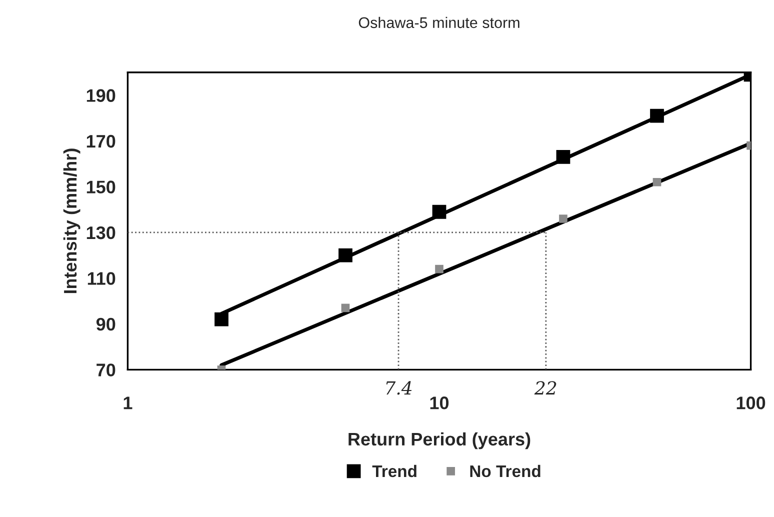 The width and height of the screenshot is (774, 517). I want to click on y-axis-title: Intensity (mm/hr), so click(71, 221).